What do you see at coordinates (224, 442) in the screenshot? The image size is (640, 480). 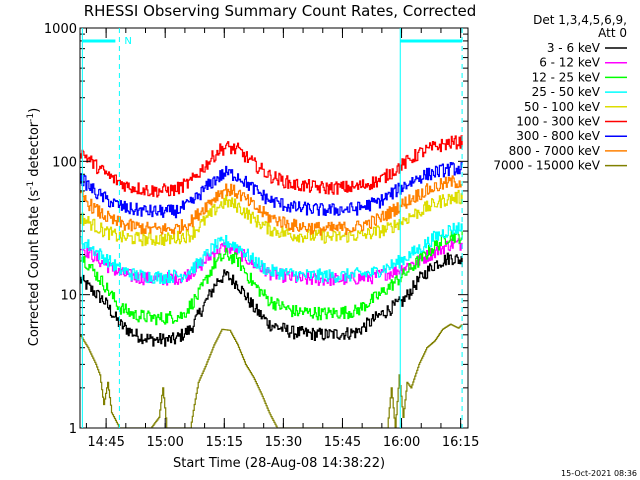 I see `x-tick-label: 15:15` at bounding box center [224, 442].